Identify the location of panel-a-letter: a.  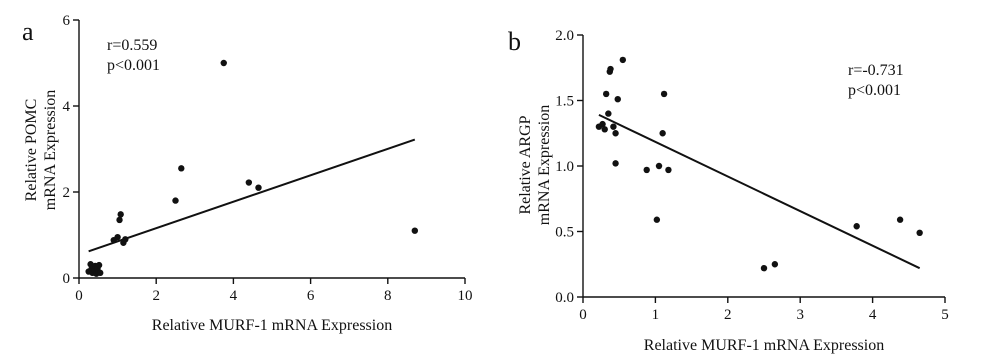
(28, 31).